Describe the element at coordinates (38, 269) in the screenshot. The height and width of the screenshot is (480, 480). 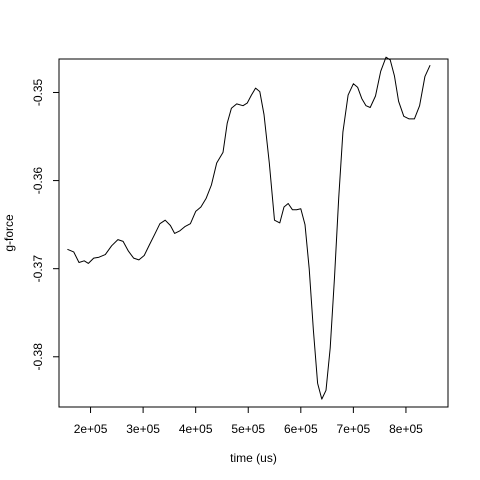
I see `y-tick-label: -0.37` at that location.